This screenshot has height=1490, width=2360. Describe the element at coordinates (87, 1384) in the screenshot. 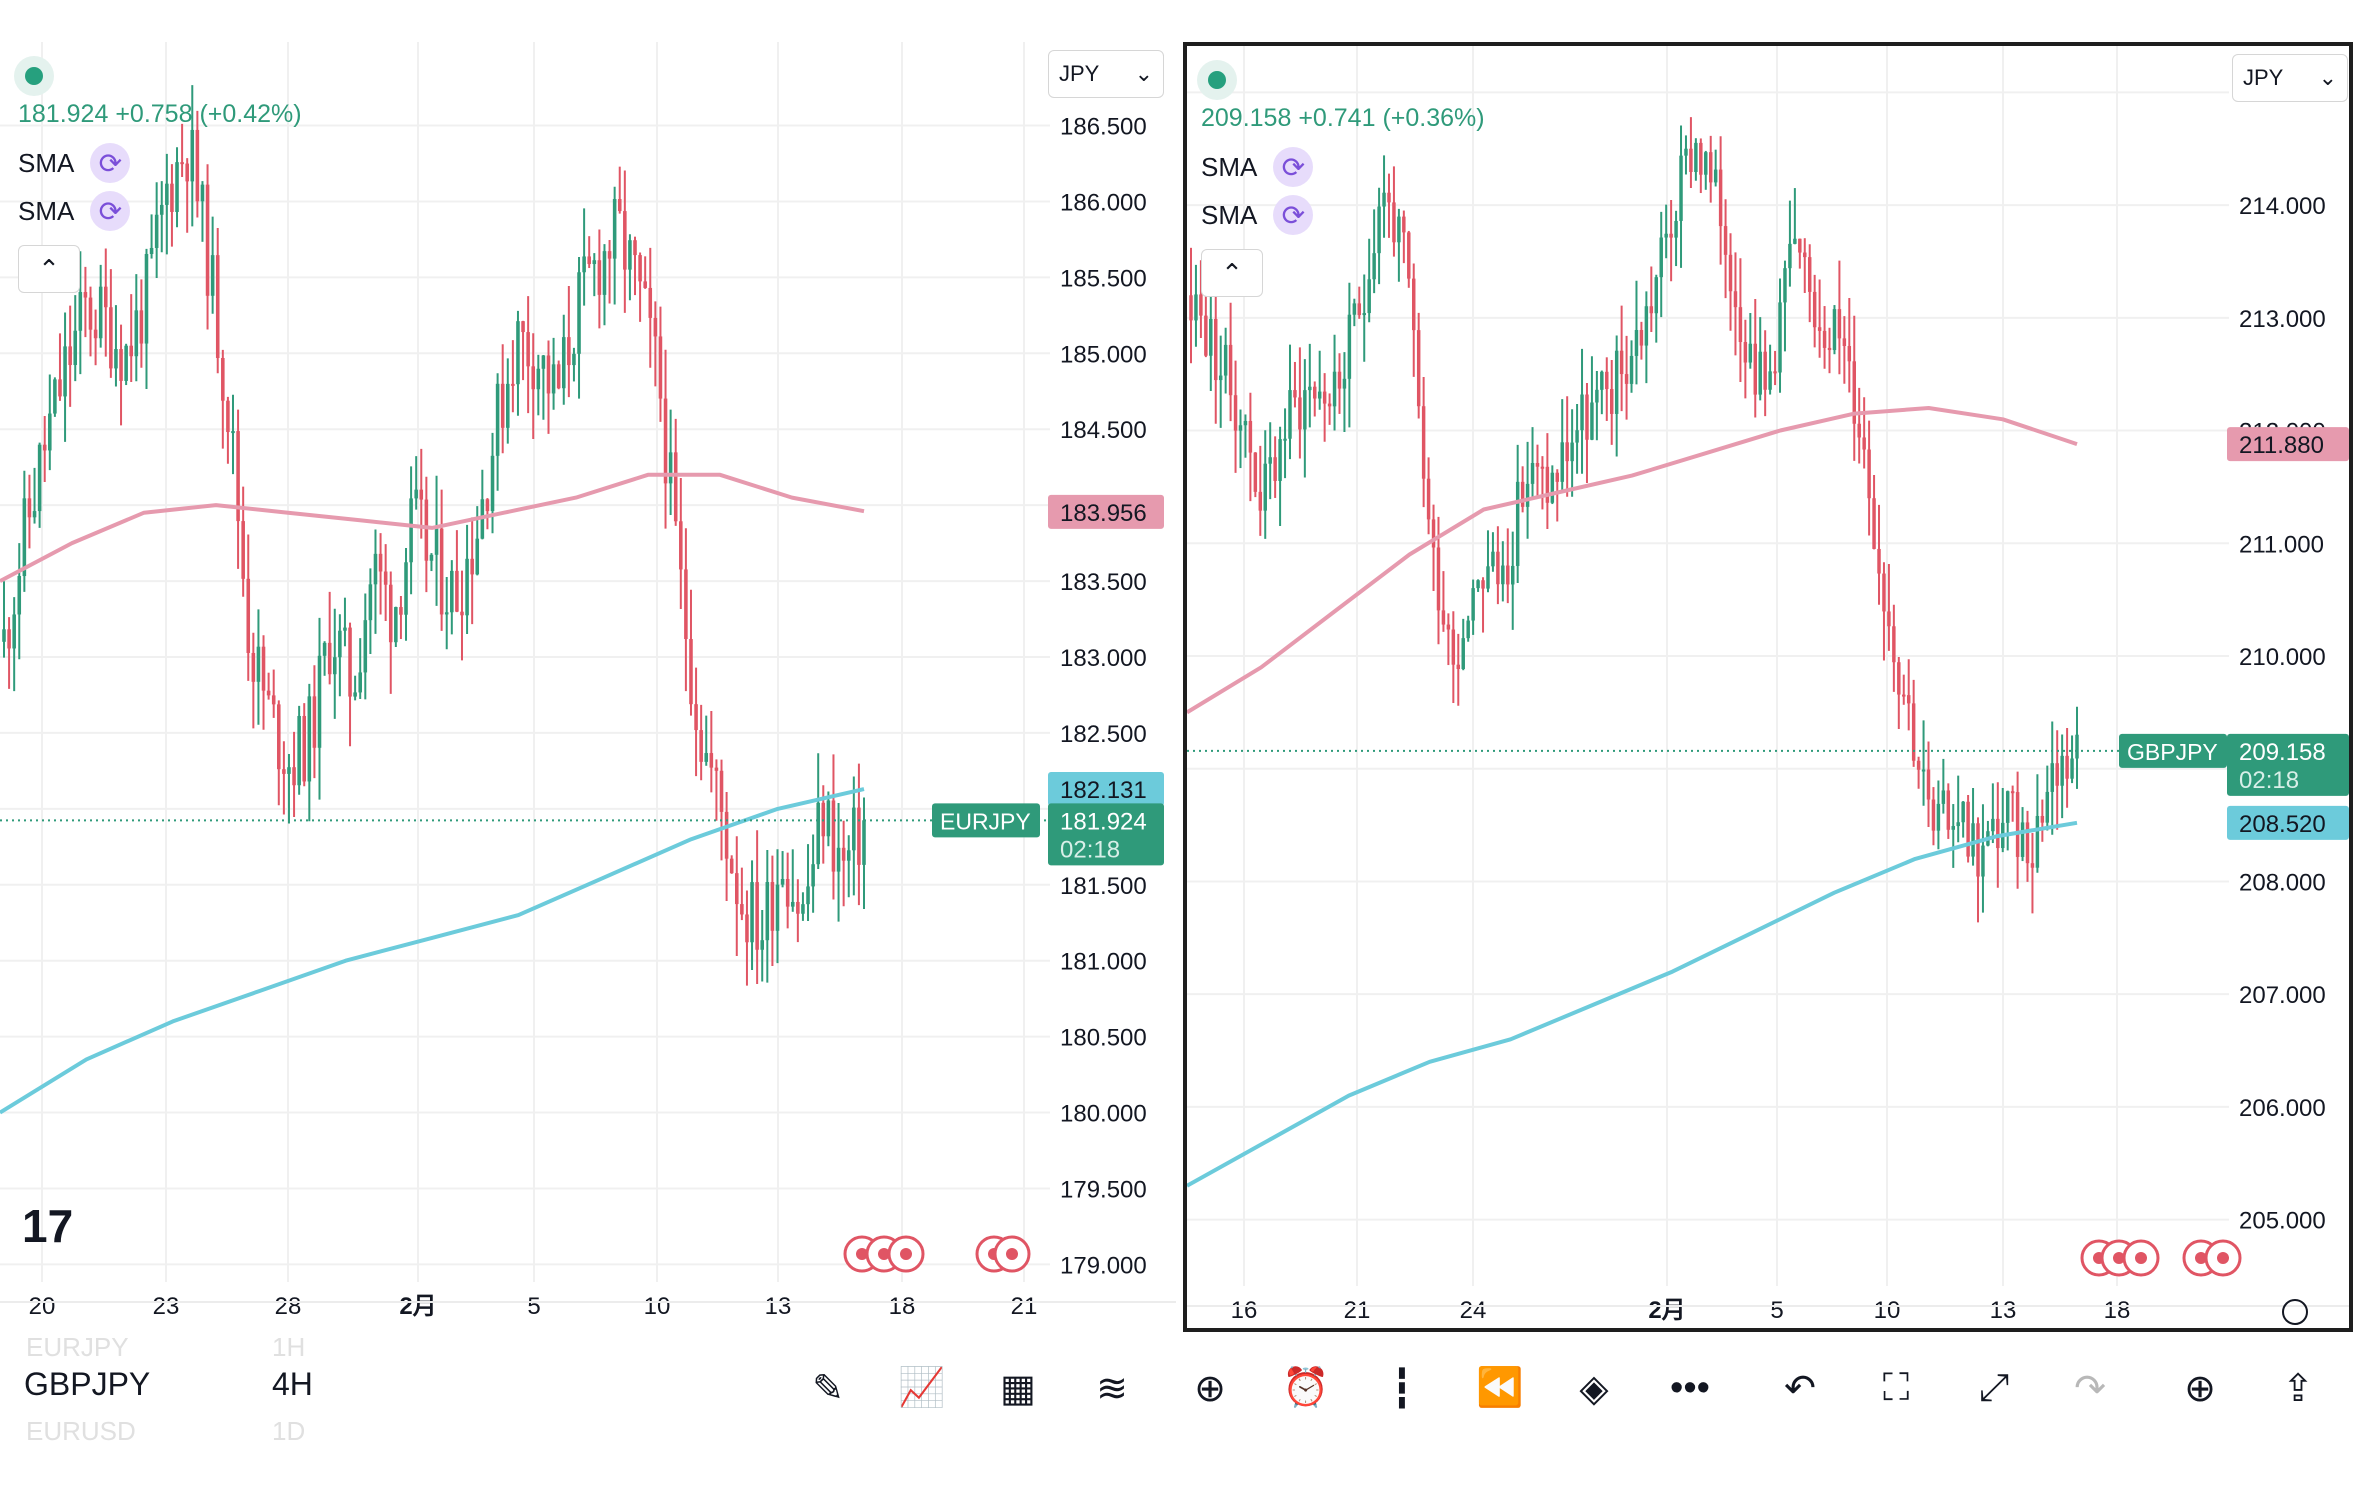

I see `symbol-selector: GBPJPY` at that location.